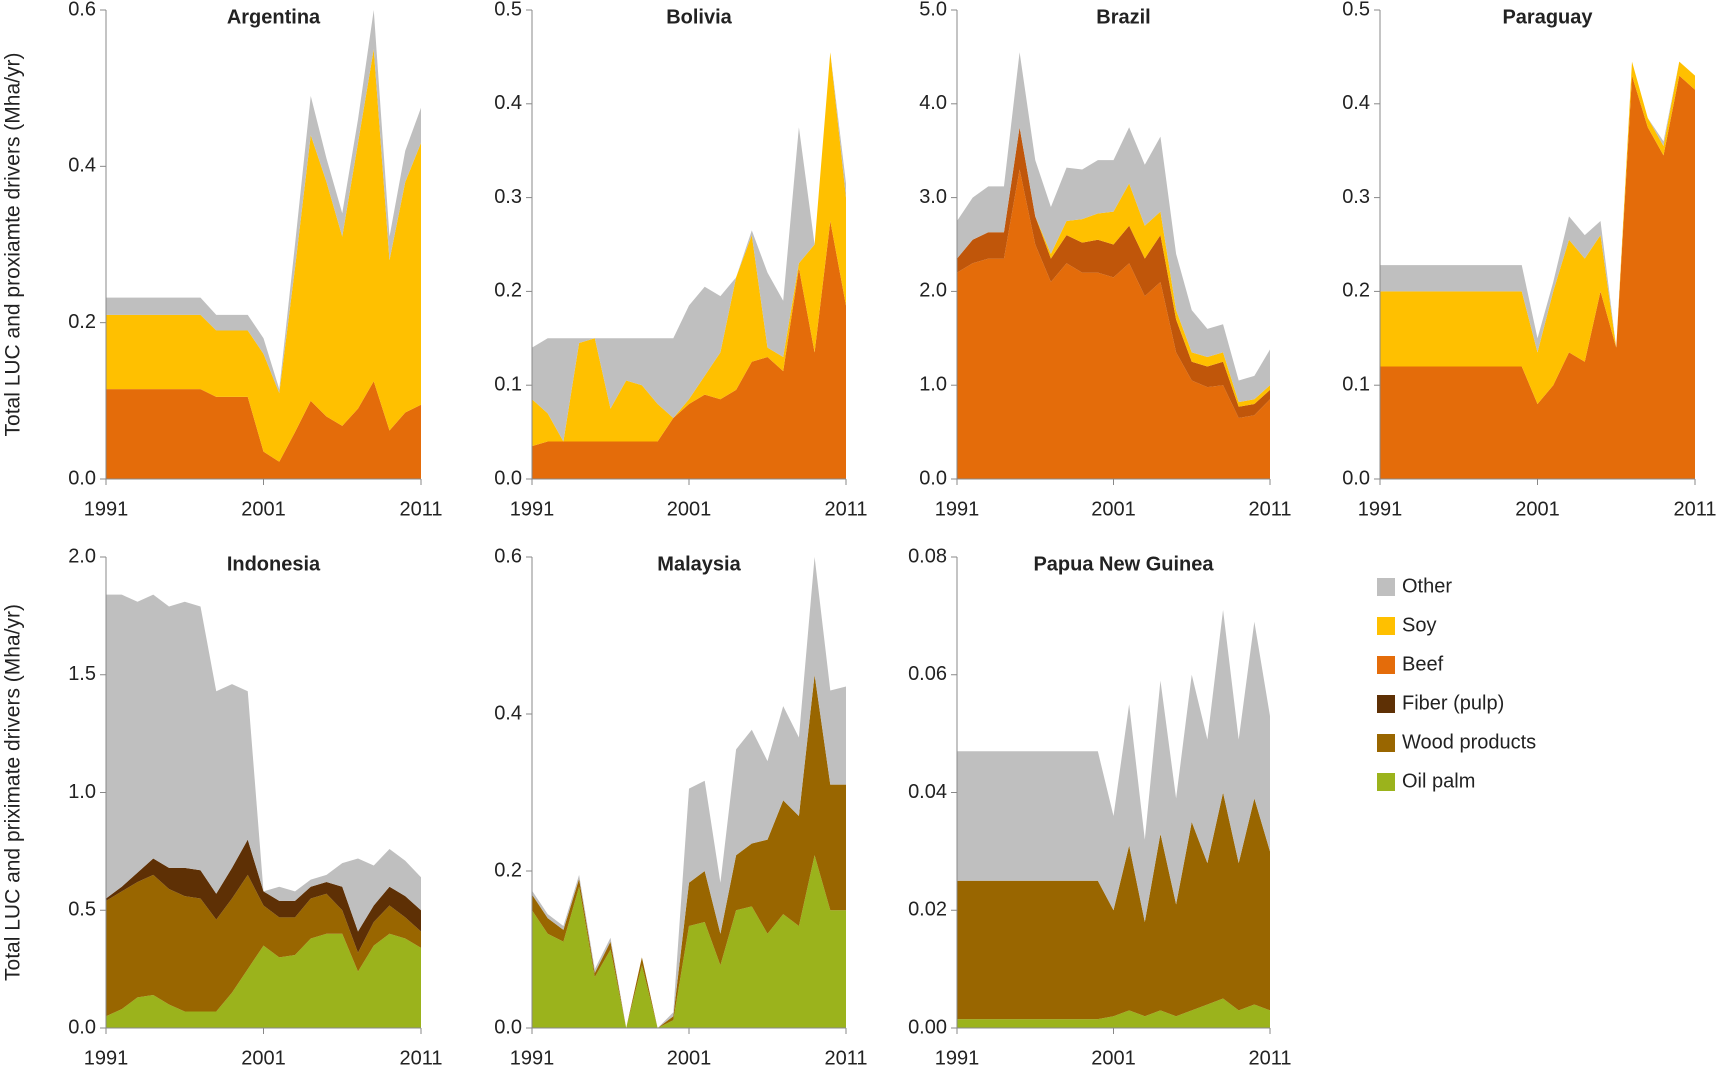 This screenshot has height=1070, width=1720. What do you see at coordinates (13, 792) in the screenshot?
I see `y-axis-label: Total LUC and priximate drivers (Mha/yr)` at bounding box center [13, 792].